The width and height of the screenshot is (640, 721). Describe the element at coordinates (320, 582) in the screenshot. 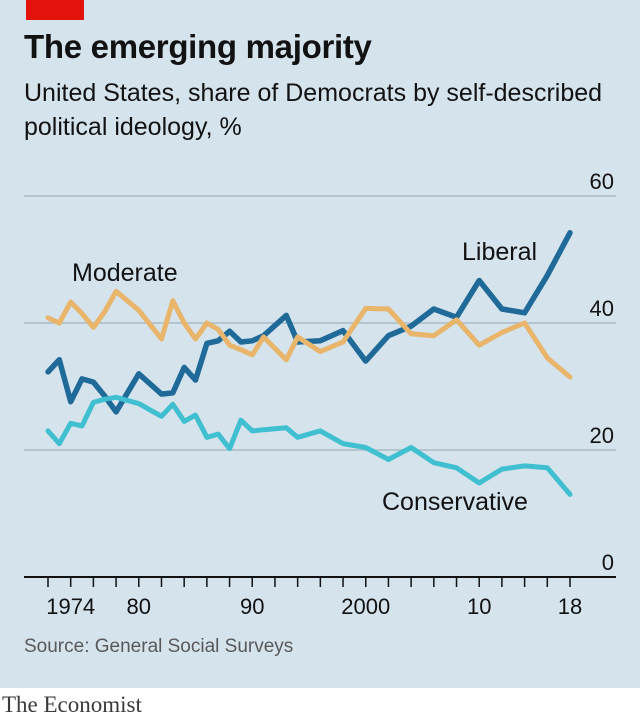

I see `x-axis` at that location.